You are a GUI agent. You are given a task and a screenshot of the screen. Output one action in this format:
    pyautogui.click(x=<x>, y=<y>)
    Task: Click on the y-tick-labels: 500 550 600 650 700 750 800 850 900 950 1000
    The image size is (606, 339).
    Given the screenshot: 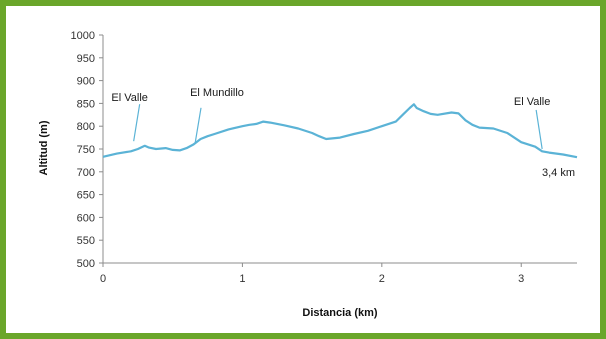 What is the action you would take?
    pyautogui.click(x=83, y=150)
    